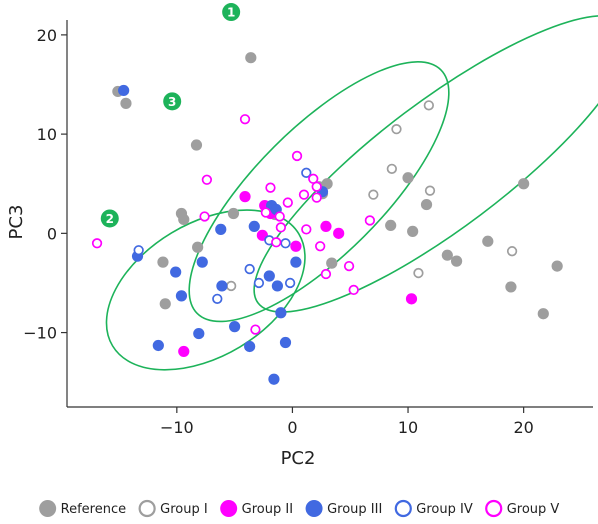 This screenshot has width=598, height=524. What do you see at coordinates (444, 509) in the screenshot?
I see `legend-label-group-iv: Group IV` at bounding box center [444, 509].